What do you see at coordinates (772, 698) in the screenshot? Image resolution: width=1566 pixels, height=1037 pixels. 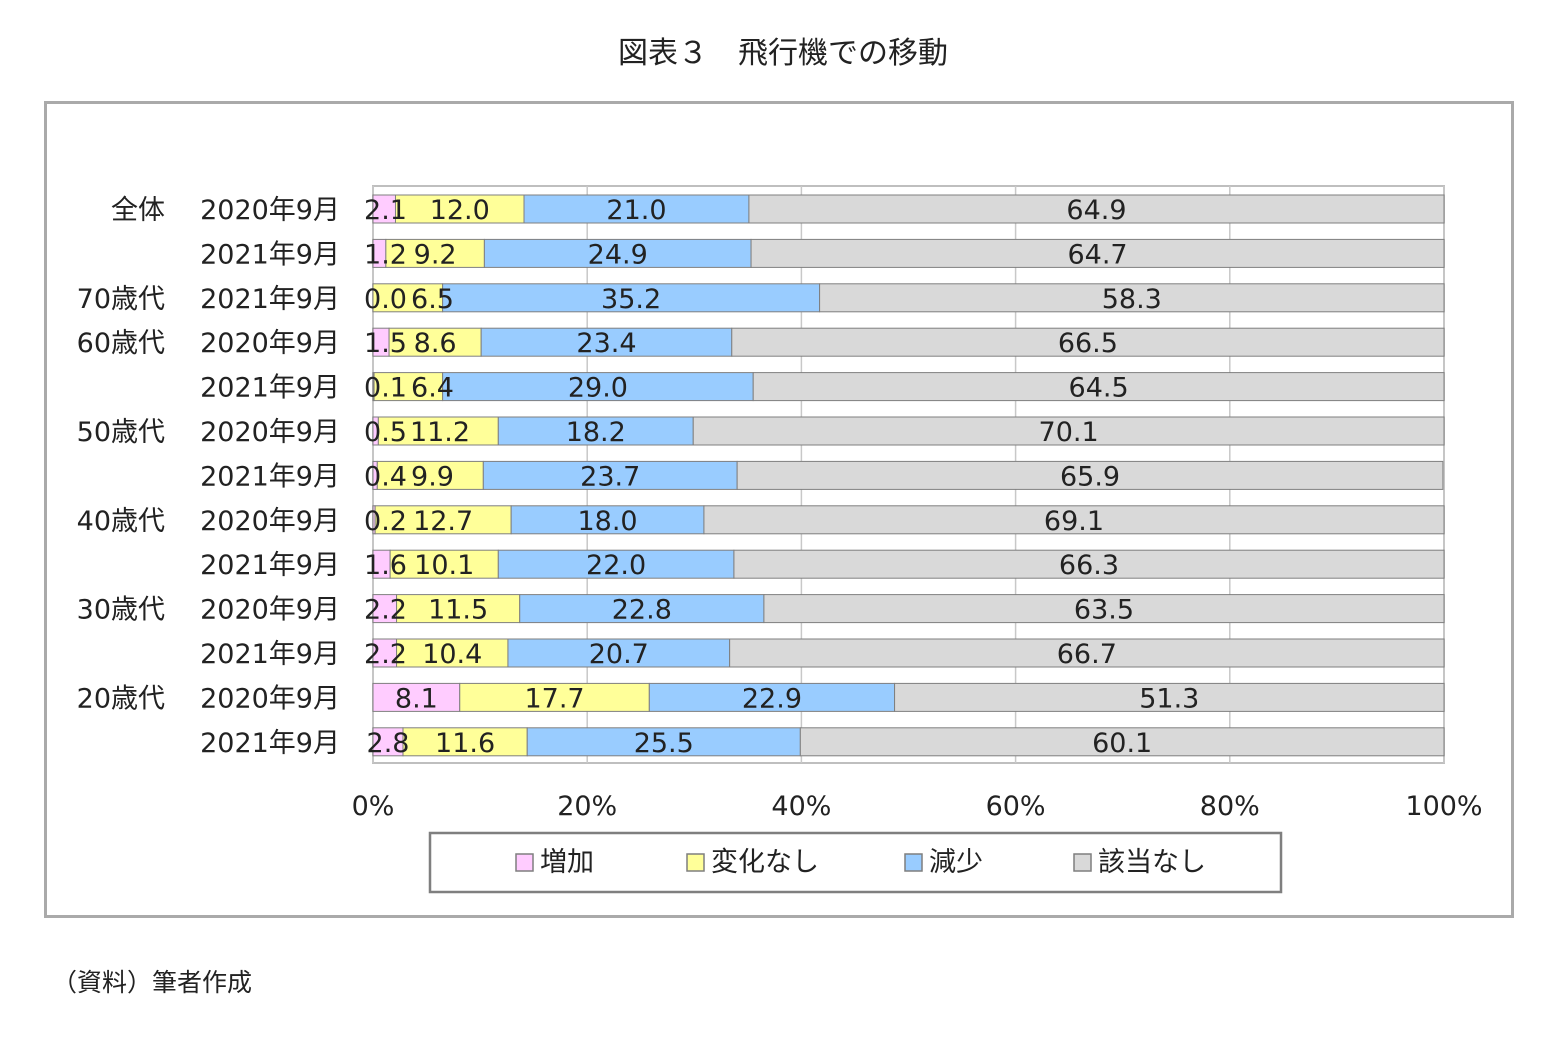 I see `value-label: 22.9` at bounding box center [772, 698].